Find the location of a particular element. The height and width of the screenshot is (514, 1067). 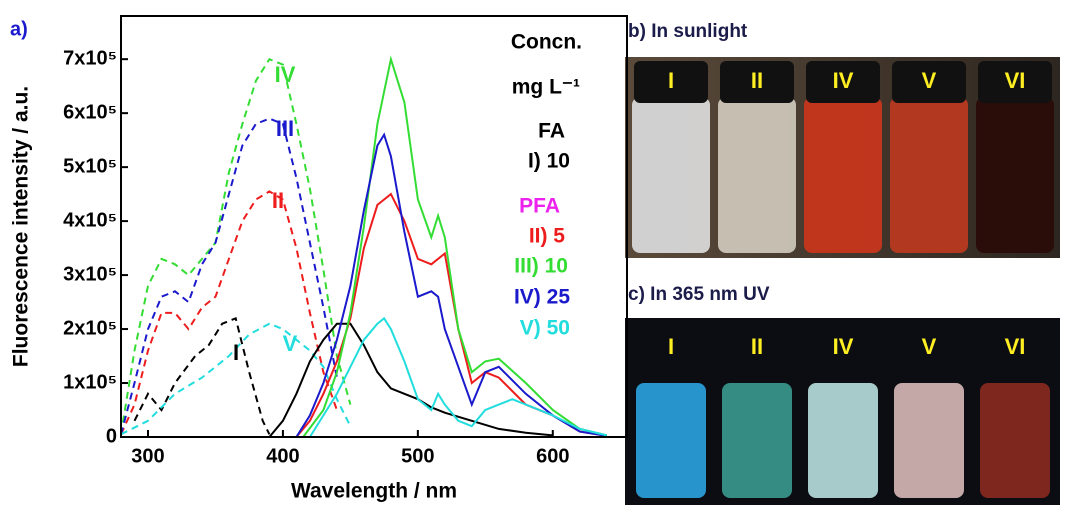

y-axis-label: Fluorescence intensity / a.u. is located at coordinates (21, 226).